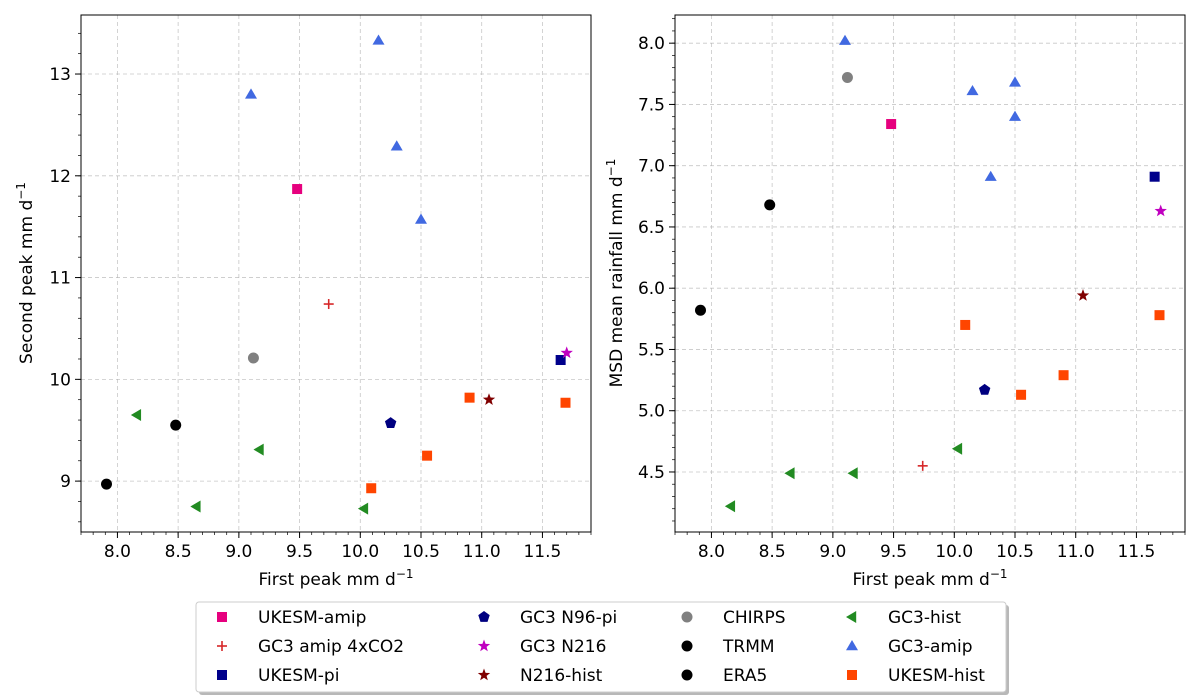 Image resolution: width=1200 pixels, height=700 pixels. What do you see at coordinates (745, 676) in the screenshot?
I see `legend-label-era5: ERA5` at bounding box center [745, 676].